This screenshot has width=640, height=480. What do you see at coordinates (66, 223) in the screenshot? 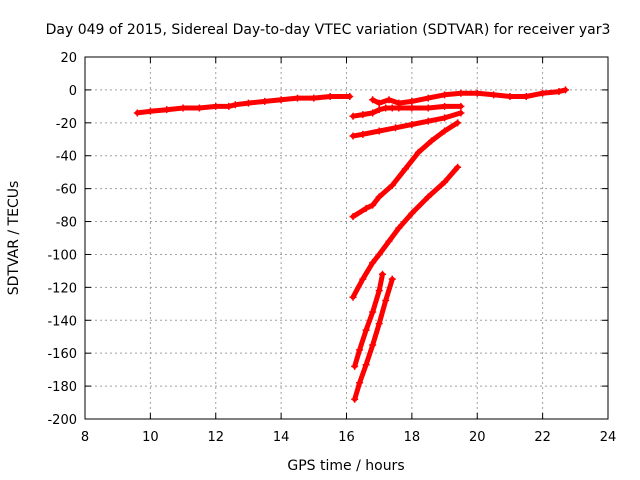
I see `y-tick-label: -80` at bounding box center [66, 223].